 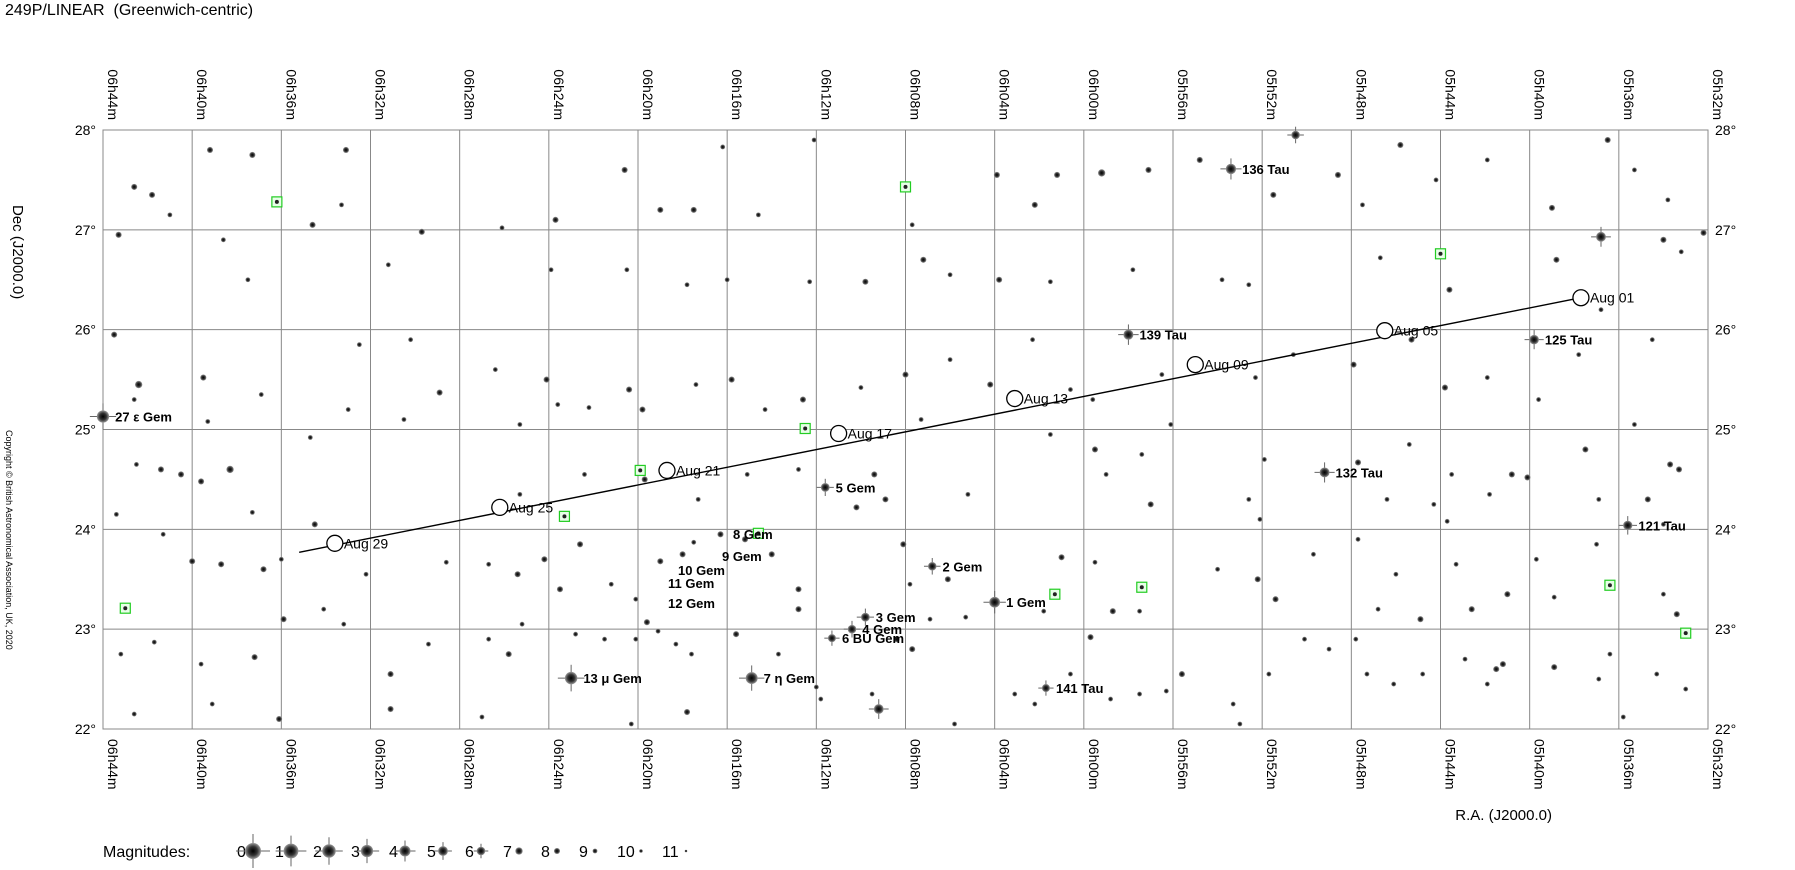 I want to click on ra-tick-label-bottom: 06h12m, so click(x=826, y=764).